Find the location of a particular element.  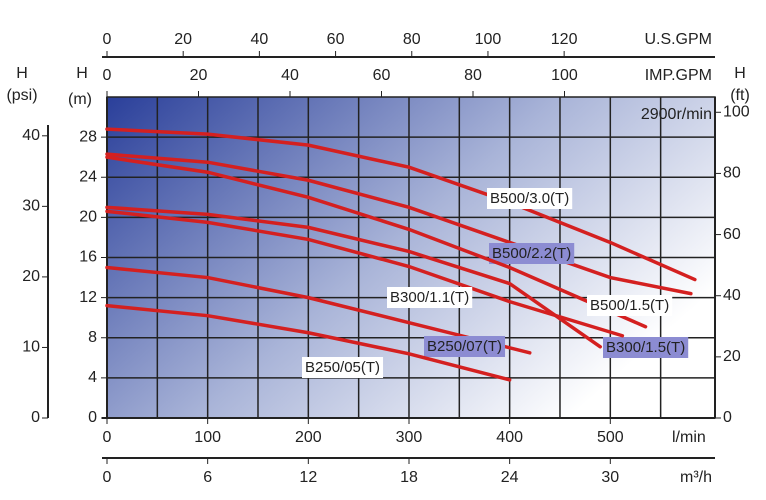

curve-label: B500/3.0(T) is located at coordinates (529, 198).